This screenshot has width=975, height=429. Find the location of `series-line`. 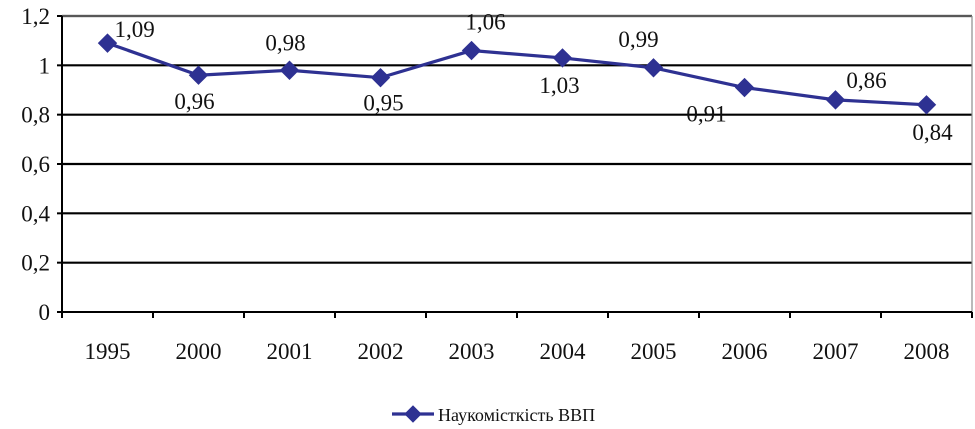

series-line is located at coordinates (516, 74).